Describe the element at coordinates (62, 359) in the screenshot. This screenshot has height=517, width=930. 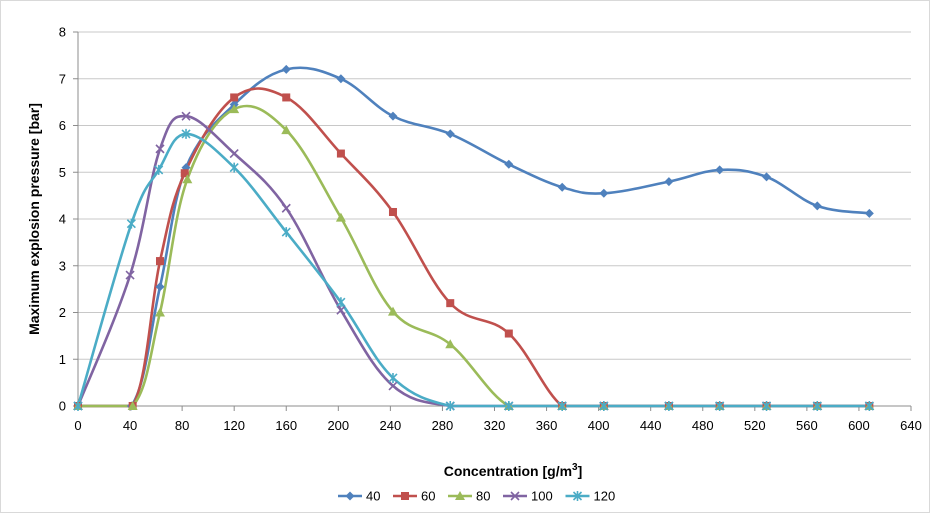
I see `y-tick-label-1: 1` at that location.